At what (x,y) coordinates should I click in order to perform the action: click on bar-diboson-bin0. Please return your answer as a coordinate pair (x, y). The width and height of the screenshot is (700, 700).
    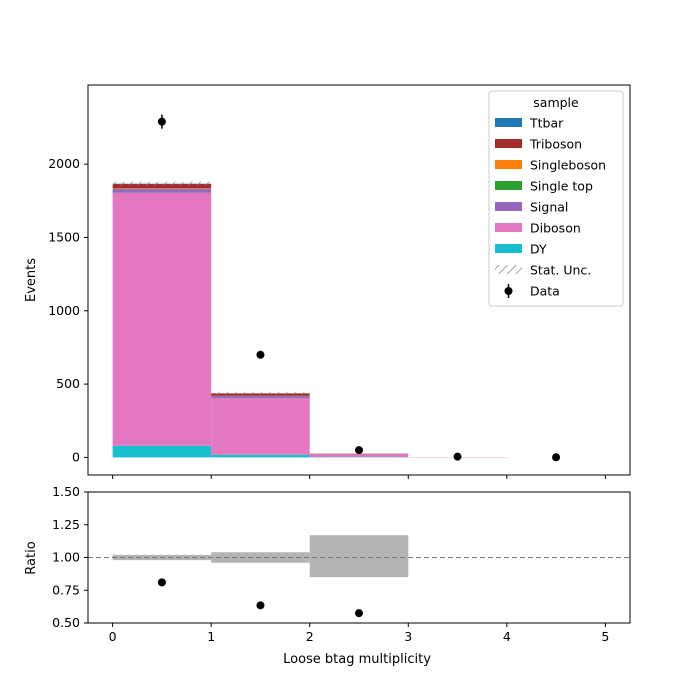
    Looking at the image, I should click on (162, 319).